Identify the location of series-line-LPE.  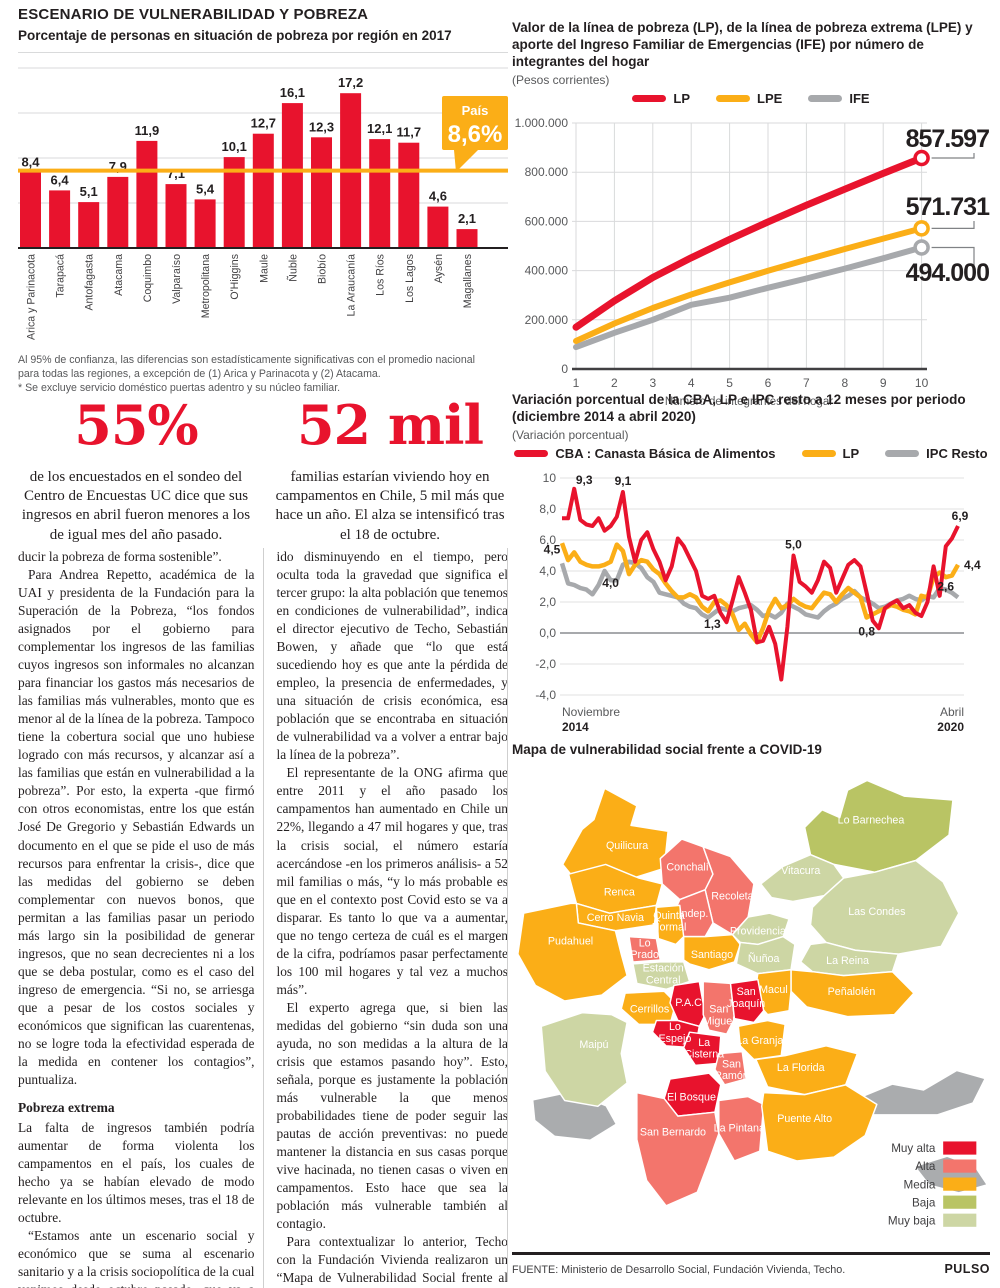
(749, 284).